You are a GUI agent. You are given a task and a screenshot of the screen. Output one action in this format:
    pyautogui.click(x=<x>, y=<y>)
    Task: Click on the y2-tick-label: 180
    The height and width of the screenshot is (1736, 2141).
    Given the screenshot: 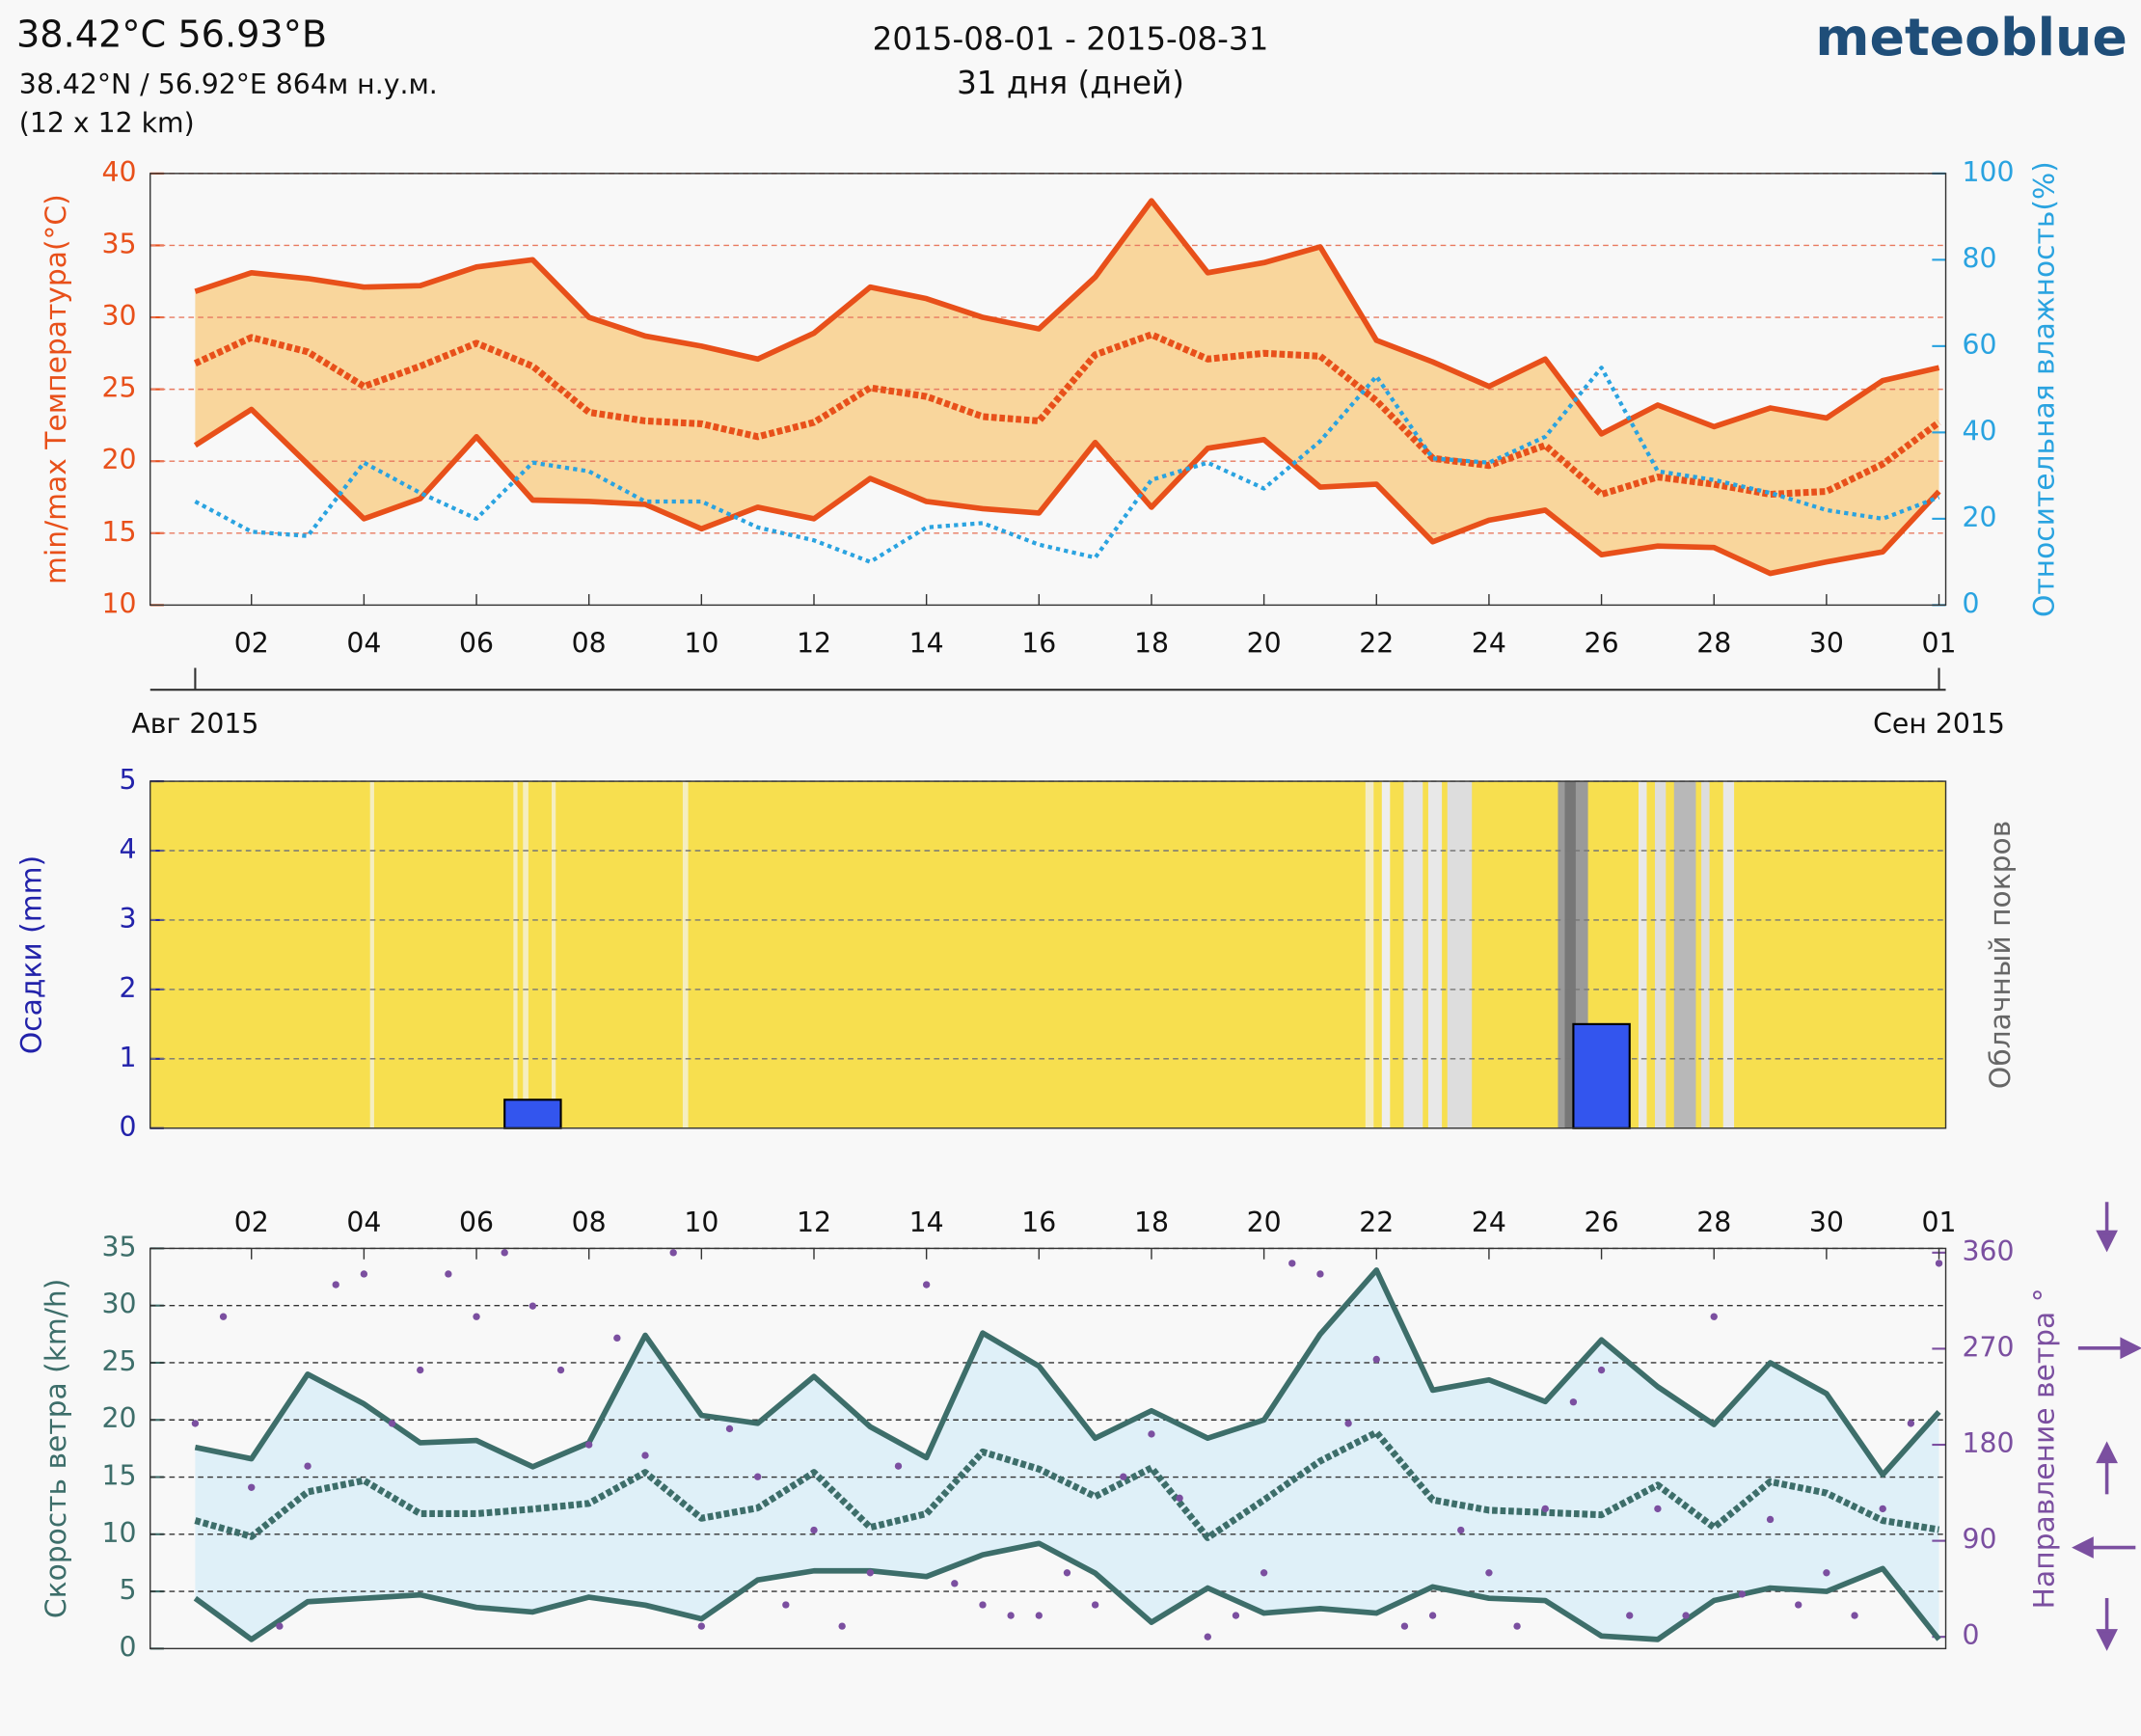 What is the action you would take?
    pyautogui.click(x=1989, y=1443)
    